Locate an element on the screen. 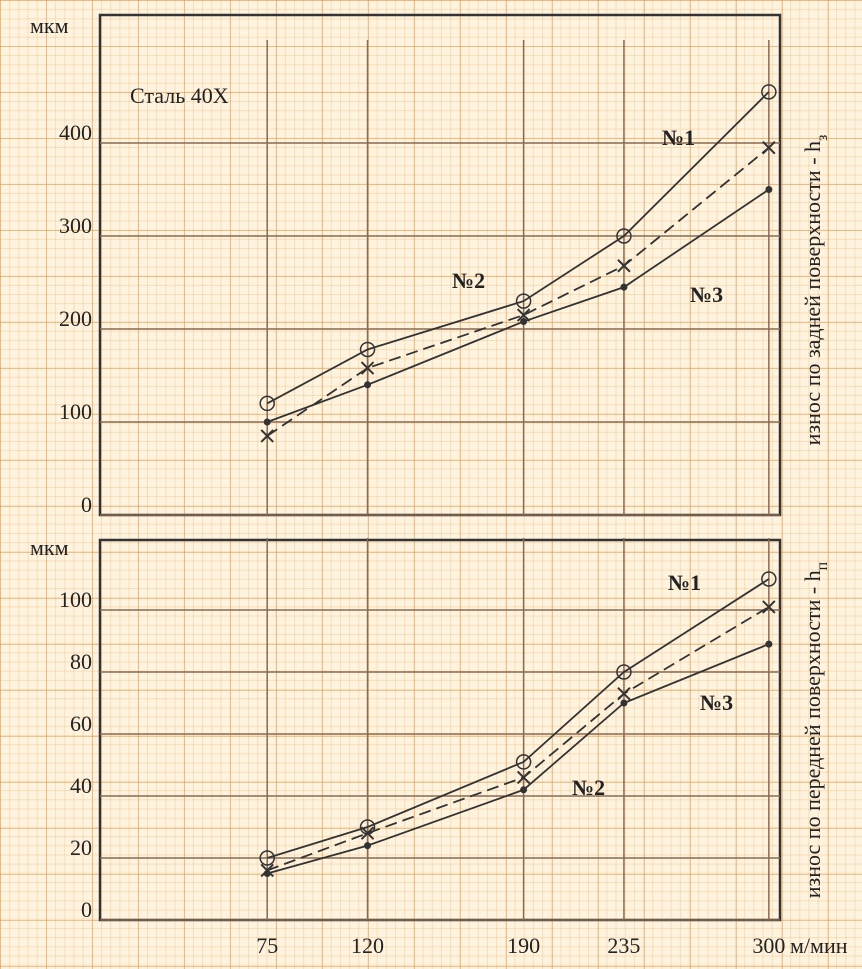  y-axis-label: износ по передней поверхности - hп is located at coordinates (815, 729).